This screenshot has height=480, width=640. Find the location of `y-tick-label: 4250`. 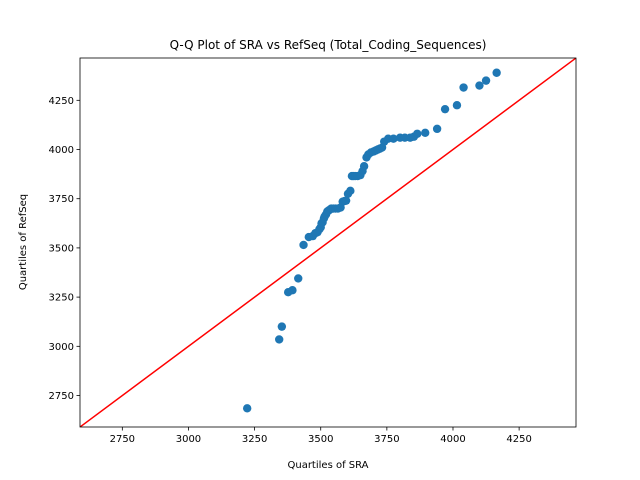

y-tick-label: 4250 is located at coordinates (61, 101).